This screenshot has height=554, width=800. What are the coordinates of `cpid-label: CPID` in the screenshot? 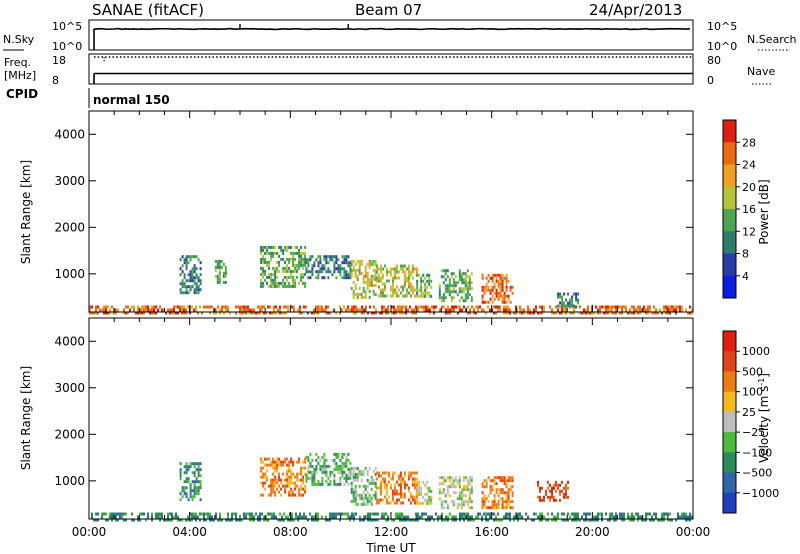 It's located at (22, 94).